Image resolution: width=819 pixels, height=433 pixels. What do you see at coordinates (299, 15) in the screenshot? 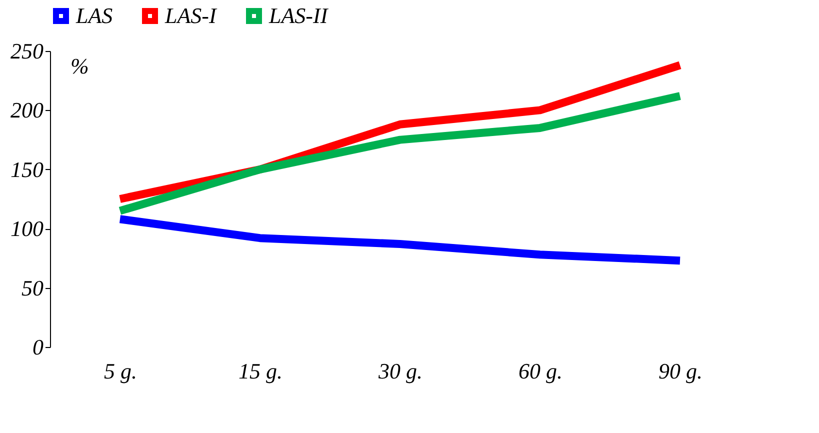
I see `legend-label: LAS-II` at bounding box center [299, 15].